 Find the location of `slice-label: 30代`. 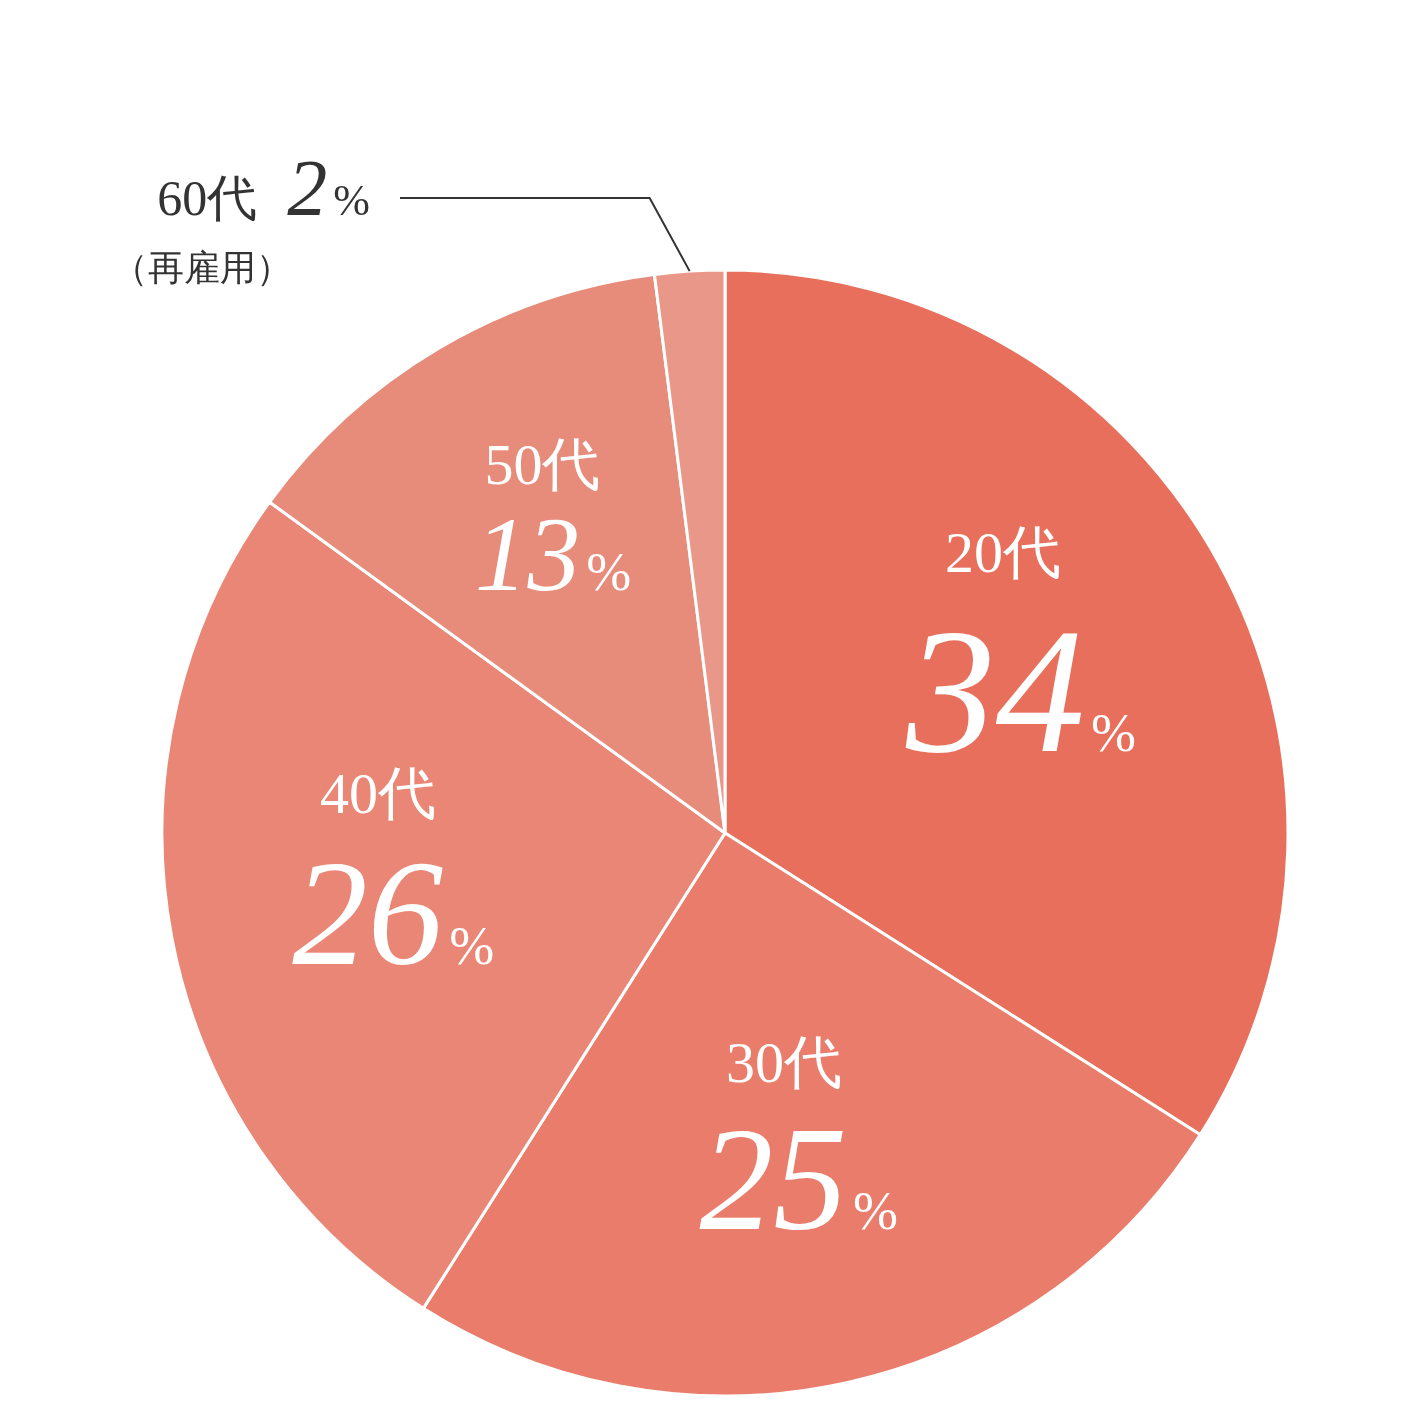

slice-label: 30代 is located at coordinates (783, 1062).